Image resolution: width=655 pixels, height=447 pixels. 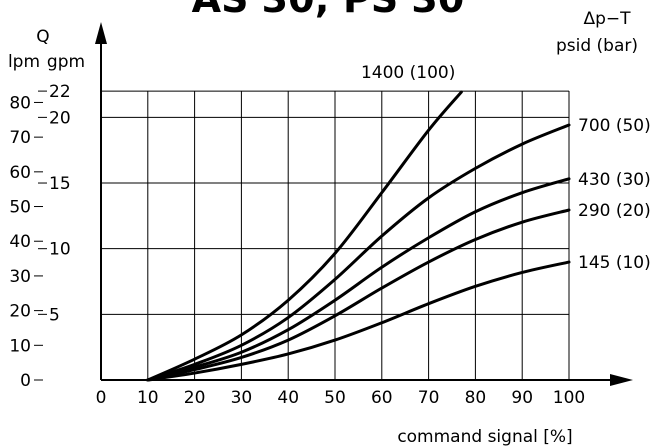 What do you see at coordinates (20, 242) in the screenshot?
I see `lpm-tick-label: 40` at bounding box center [20, 242].